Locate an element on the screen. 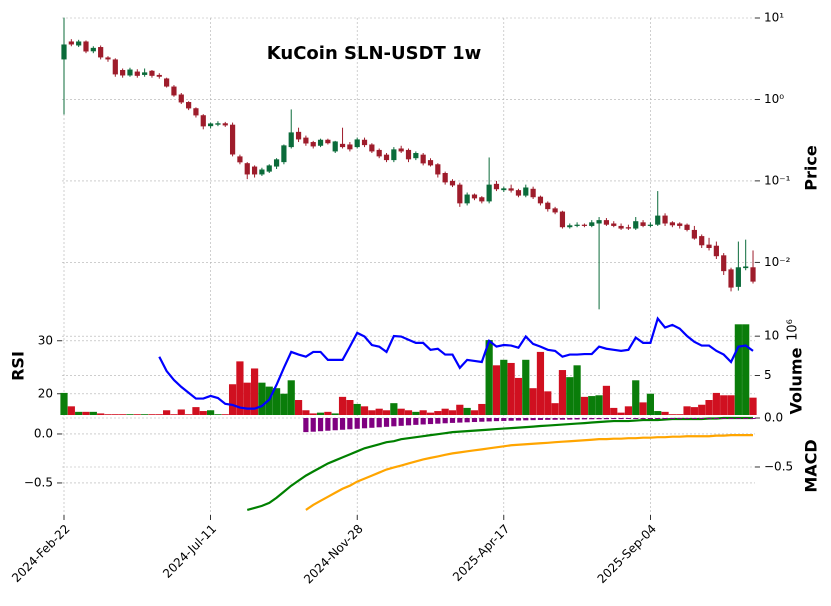 This screenshot has height=606, width=831. volume-axis-label: Volume is located at coordinates (796, 380).